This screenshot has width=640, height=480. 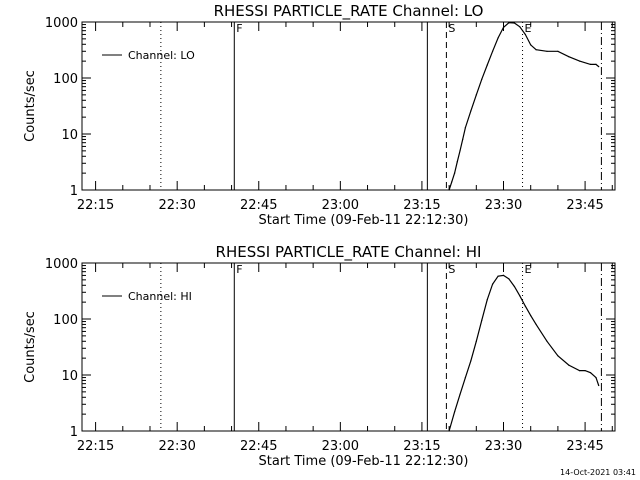 I want to click on legend-label: Channel: HI, so click(x=160, y=296).